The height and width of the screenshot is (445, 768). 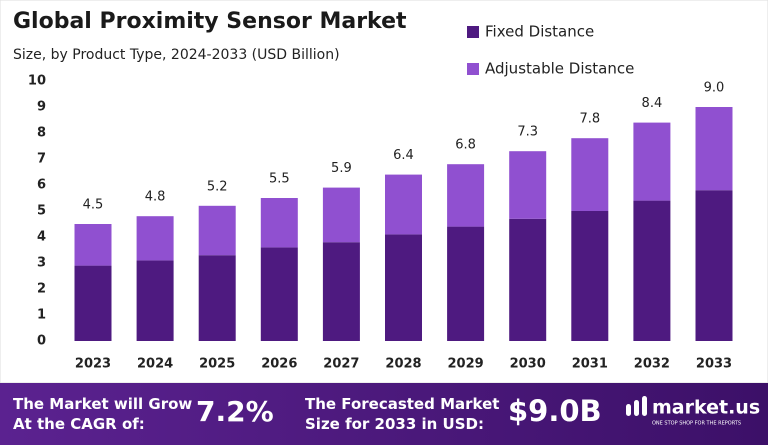 I want to click on brand-tagline: ONE STOP SHOP FOR THE REPORTS, so click(x=696, y=424).